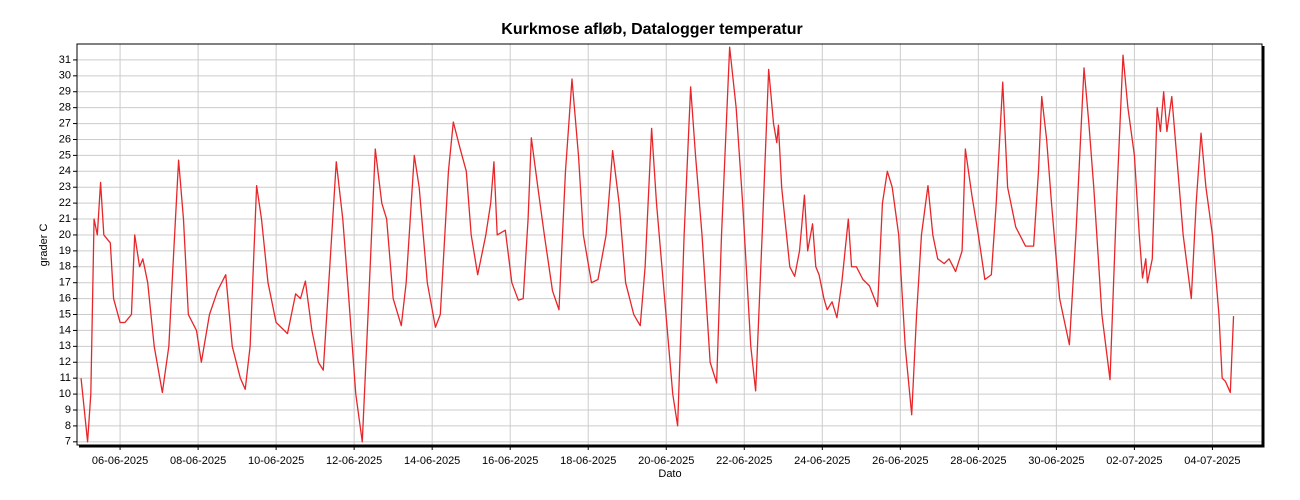  I want to click on chart-title: Kurkmose afløb, Datalogger temperatur, so click(651, 29).